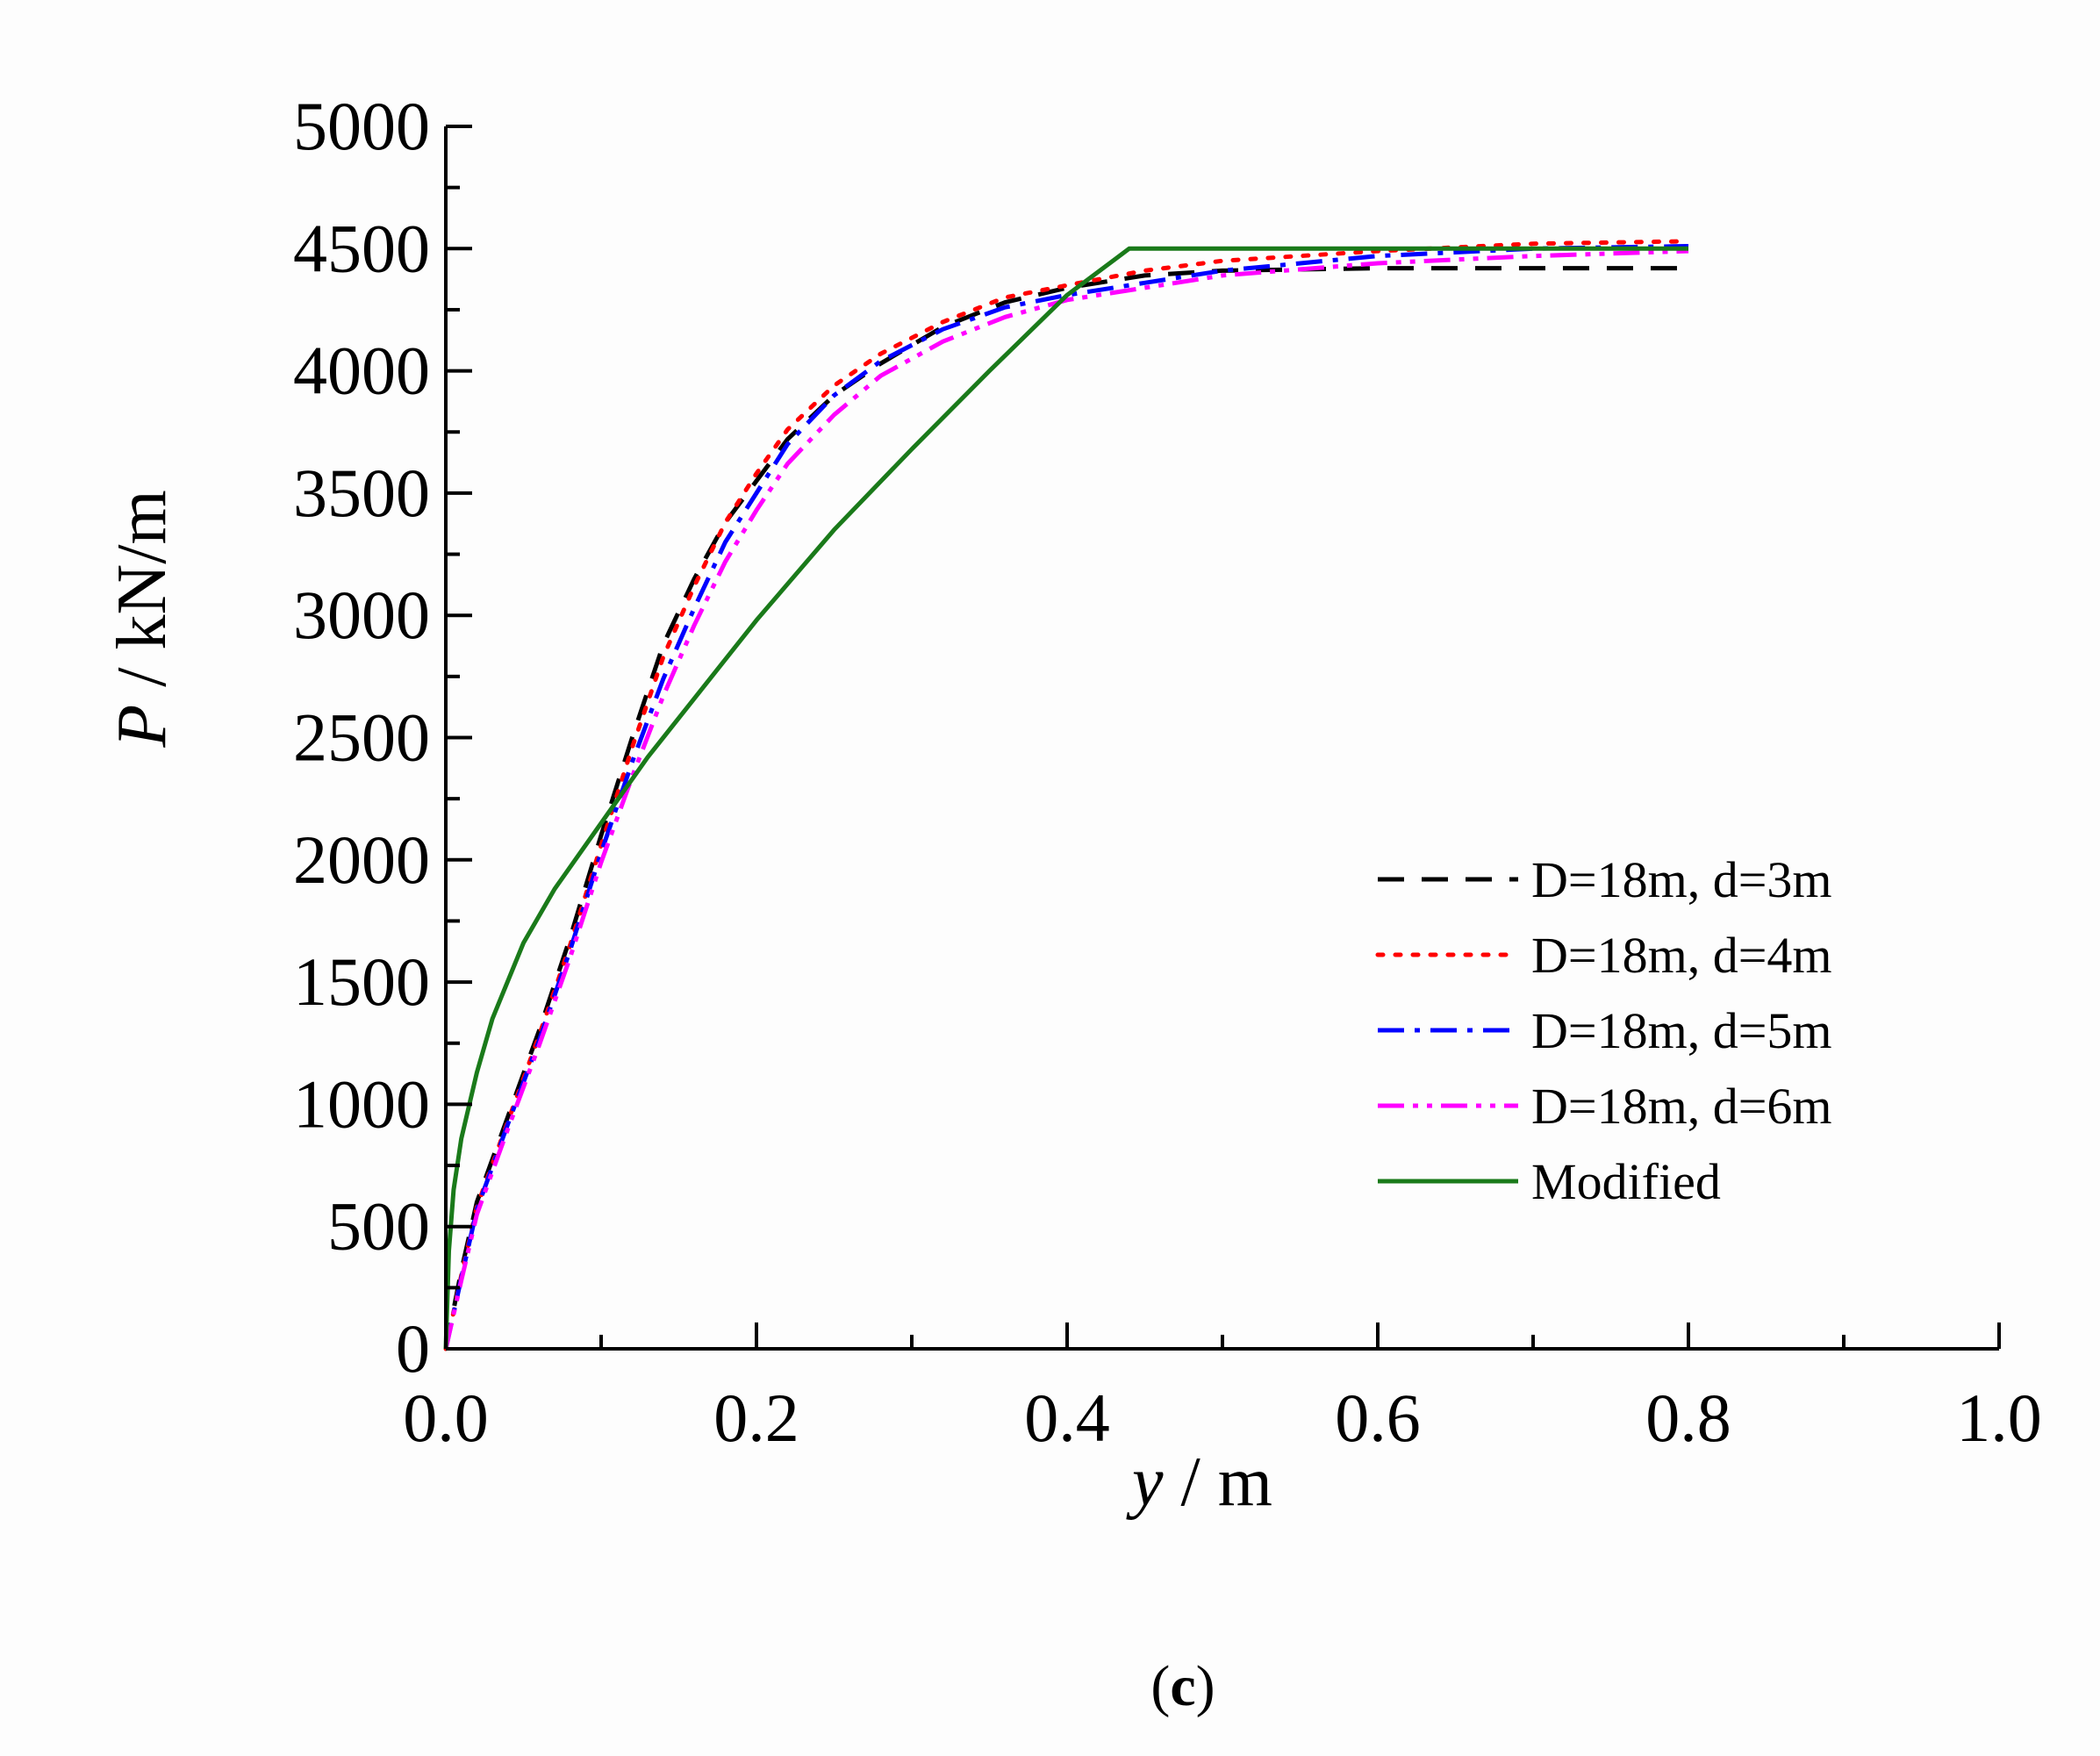 This screenshot has height=1756, width=2100. I want to click on y-tick-label: 4000, so click(362, 371).